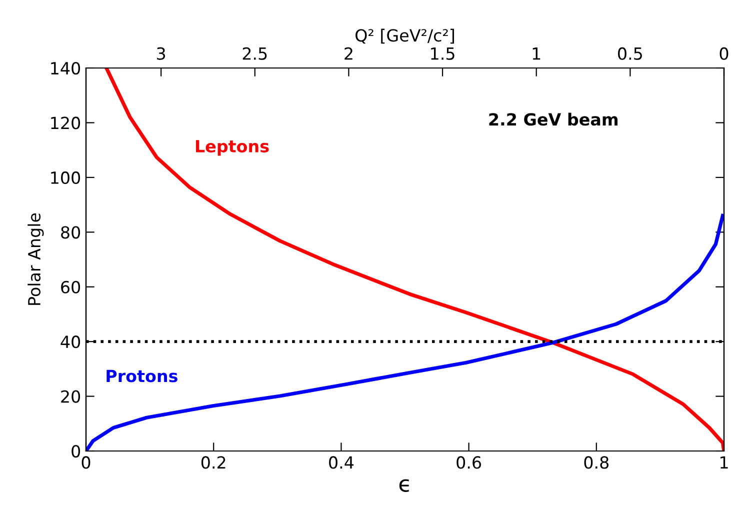 The width and height of the screenshot is (731, 508). What do you see at coordinates (469, 462) in the screenshot?
I see `x-tick-label: 0.6` at bounding box center [469, 462].